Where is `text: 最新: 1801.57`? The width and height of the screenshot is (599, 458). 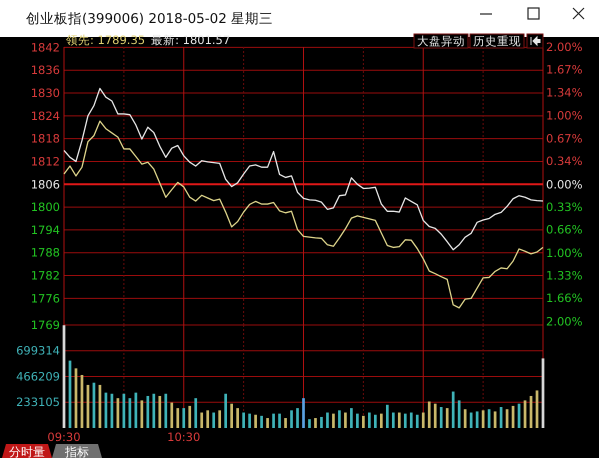
text: 最新: 1801.57 is located at coordinates (190, 40).